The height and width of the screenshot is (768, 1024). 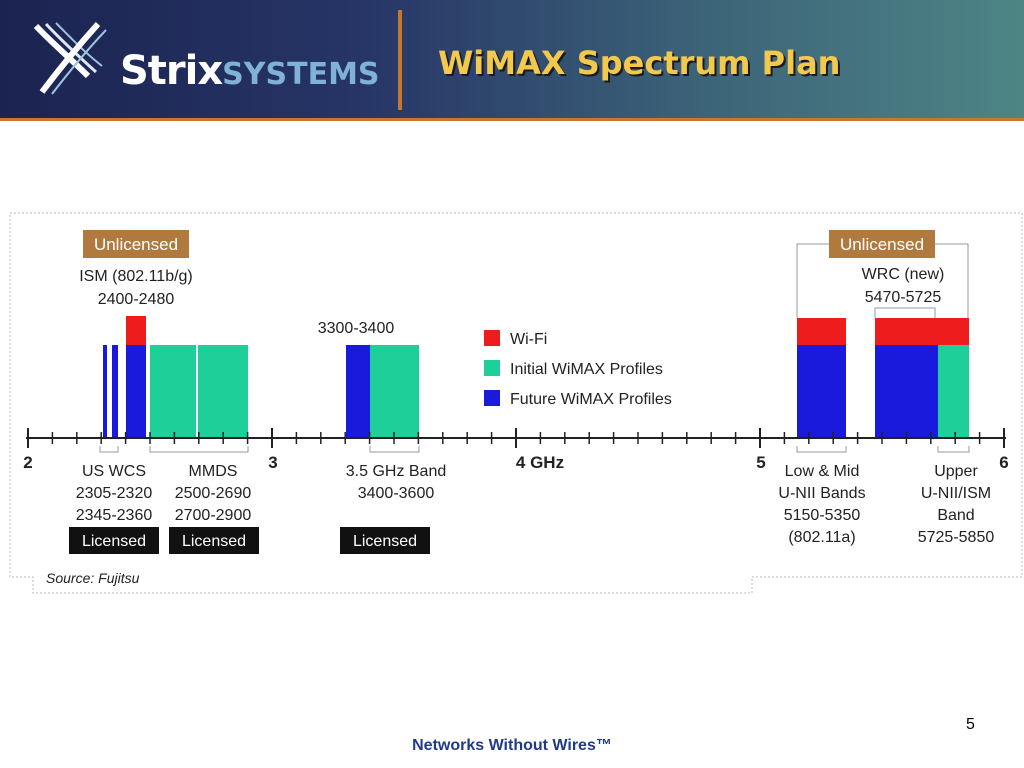 I want to click on band-wrc-future, so click(x=906, y=391).